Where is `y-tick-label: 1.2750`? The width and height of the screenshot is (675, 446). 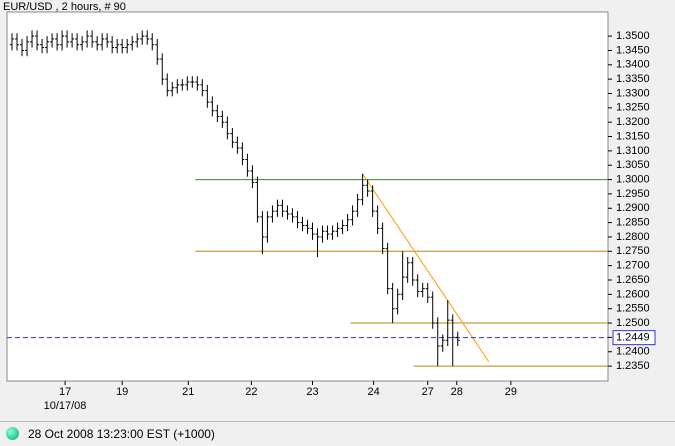 y-tick-label: 1.2750 is located at coordinates (633, 251).